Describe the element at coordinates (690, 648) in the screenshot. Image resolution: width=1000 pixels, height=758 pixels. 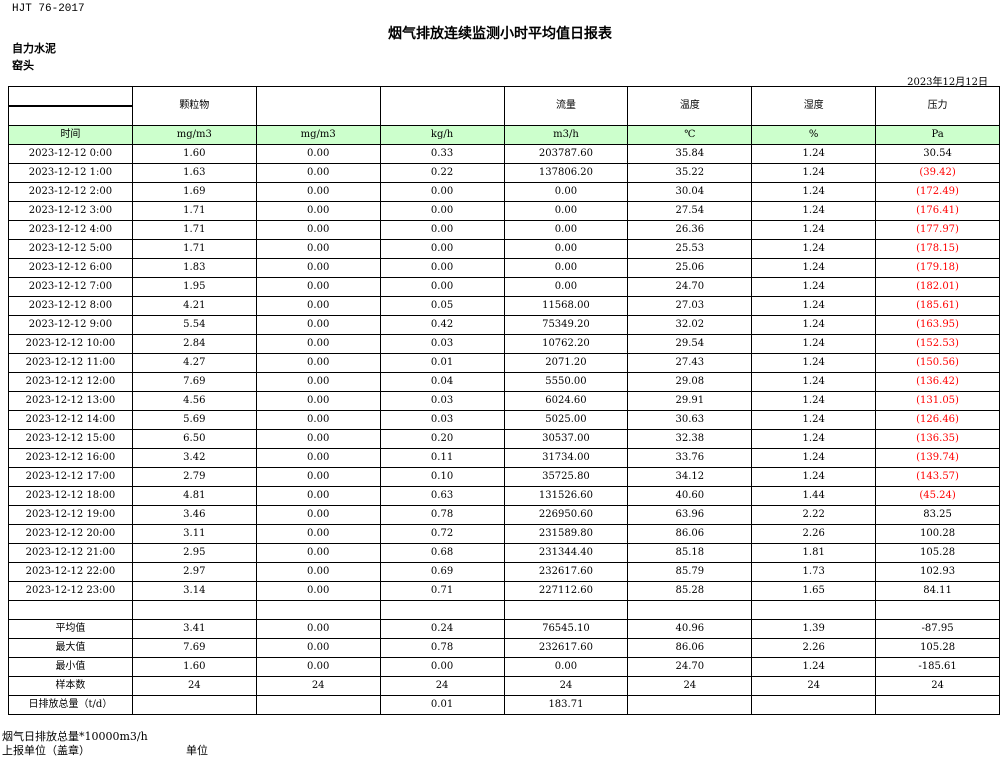
I see `table-cell: 86.06` at that location.